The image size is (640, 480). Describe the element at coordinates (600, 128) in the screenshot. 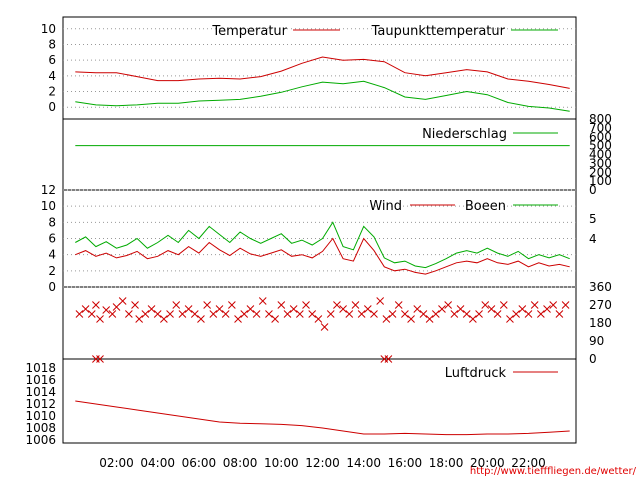

I see `precipitation-y2-tick-label: 700` at that location.